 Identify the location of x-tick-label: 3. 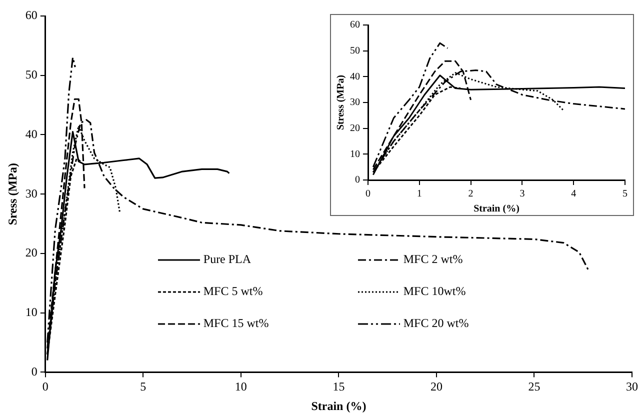
(522, 194).